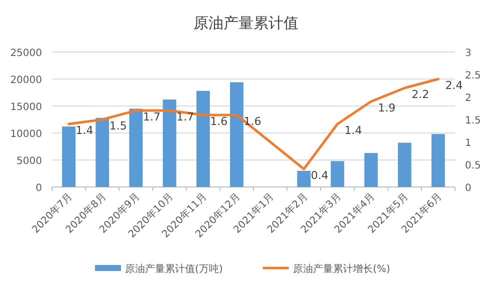  Describe the element at coordinates (319, 175) in the screenshot. I see `data-label: 0.4` at that location.